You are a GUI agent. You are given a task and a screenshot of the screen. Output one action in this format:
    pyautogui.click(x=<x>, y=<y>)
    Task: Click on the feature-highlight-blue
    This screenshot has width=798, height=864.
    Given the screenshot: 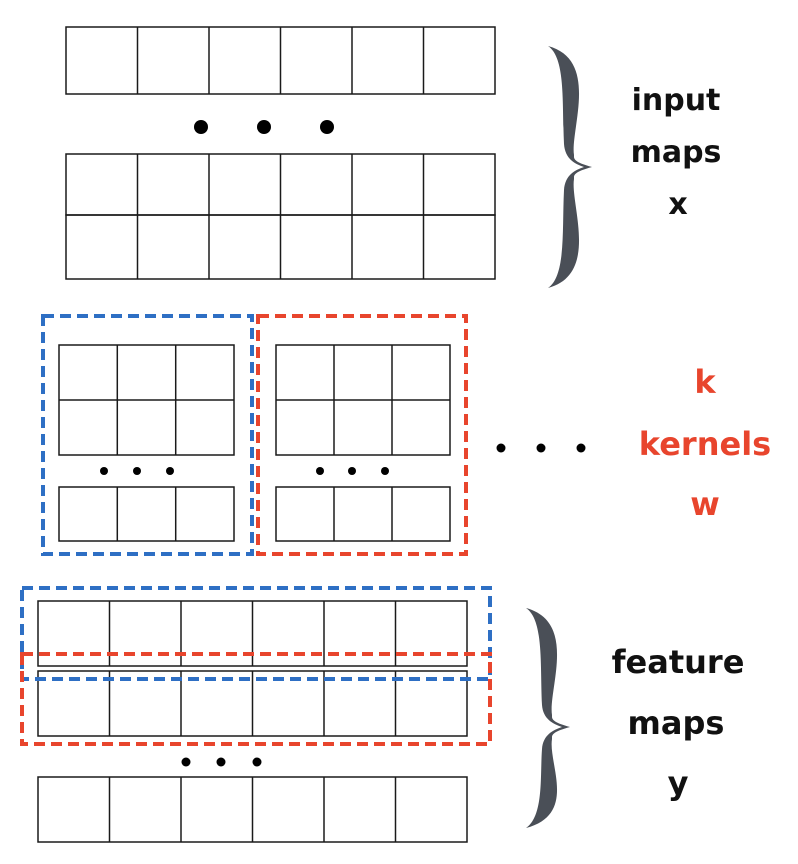 What is the action you would take?
    pyautogui.click(x=256, y=633)
    